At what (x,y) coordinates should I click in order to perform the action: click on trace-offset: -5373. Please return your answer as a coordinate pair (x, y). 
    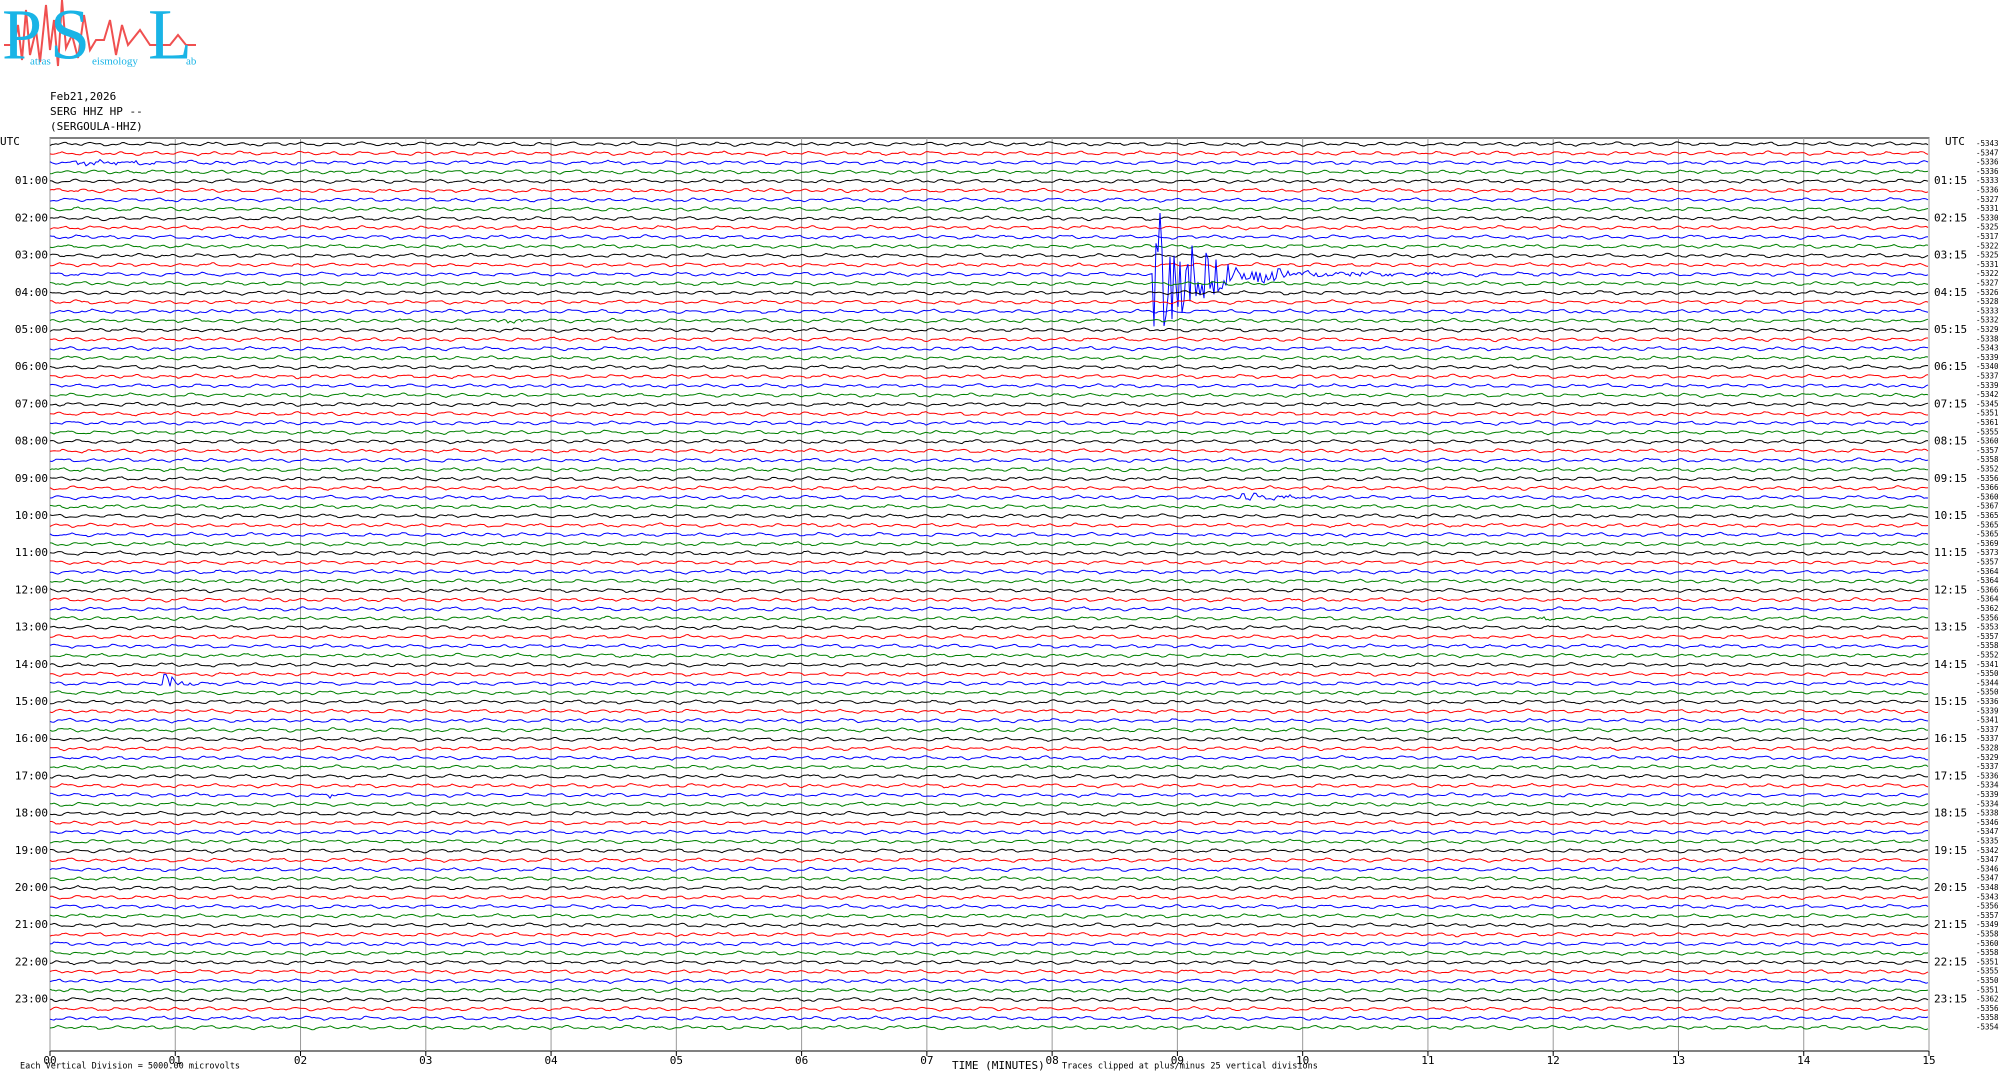
    Looking at the image, I should click on (1987, 552).